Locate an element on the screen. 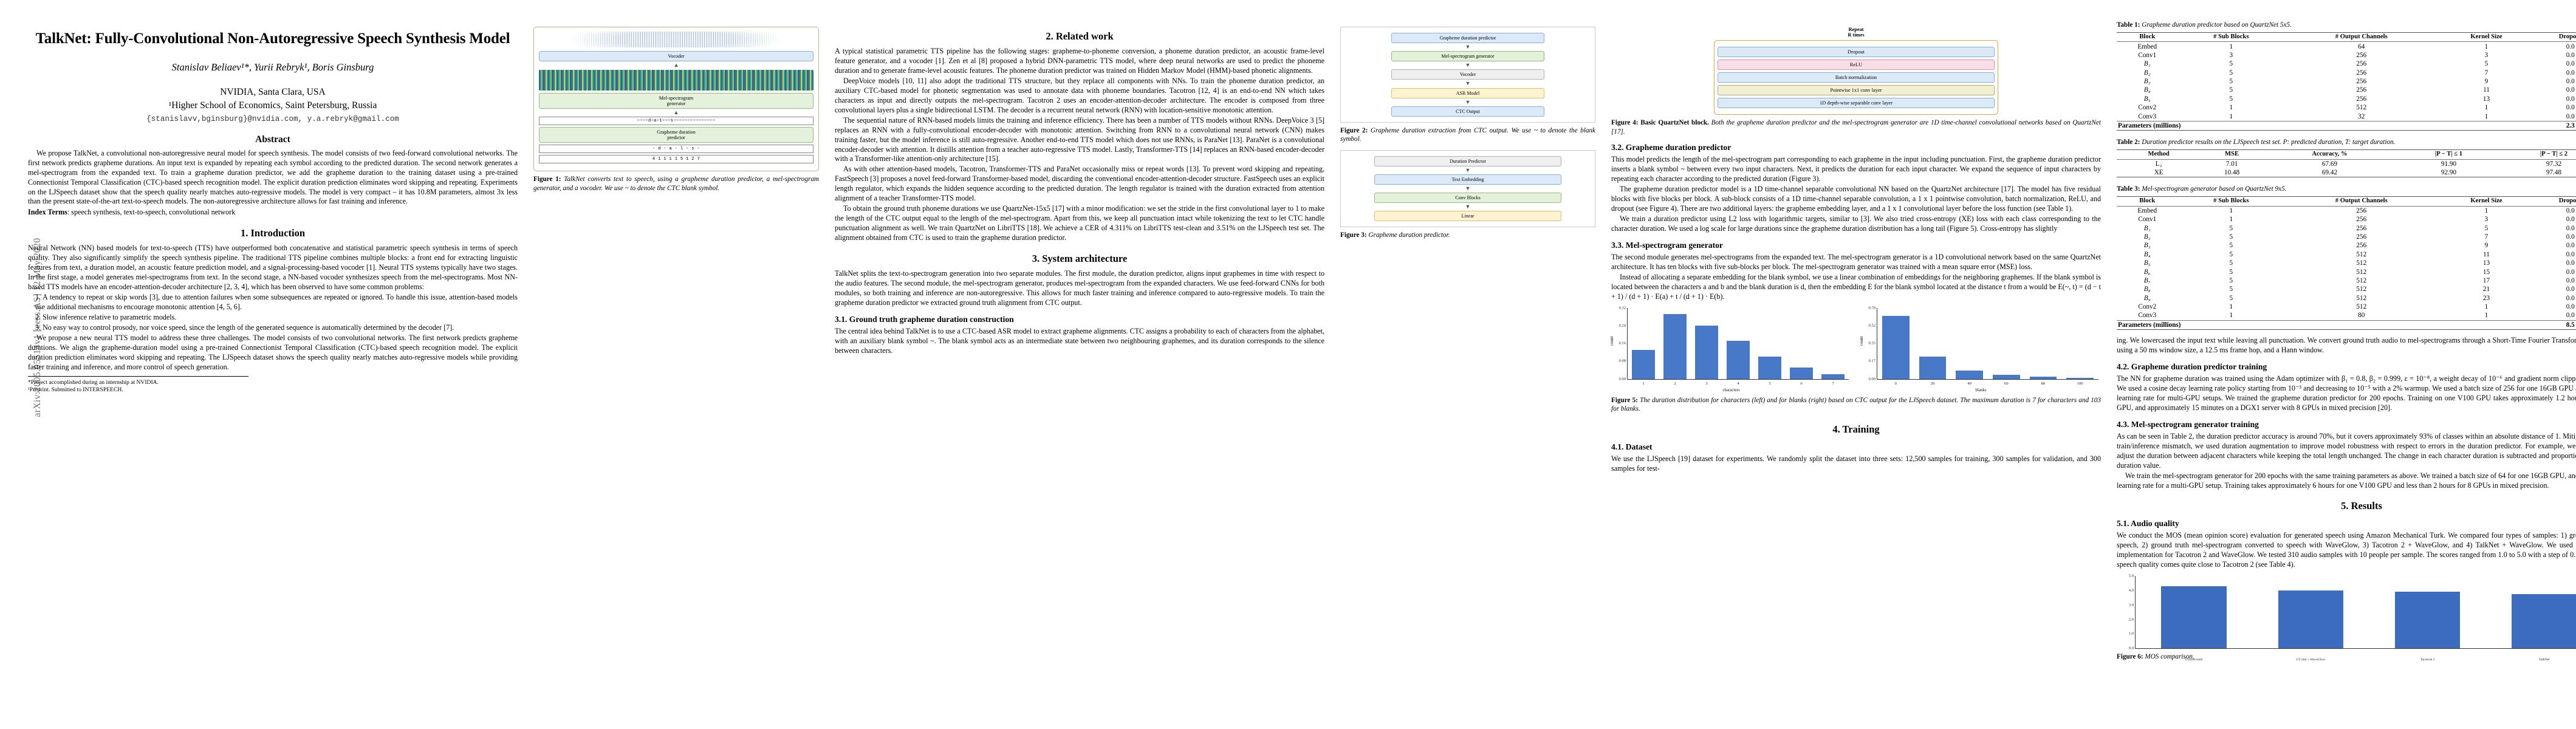 The width and height of the screenshot is (2576, 729). table-cell: Embed is located at coordinates (2147, 47).